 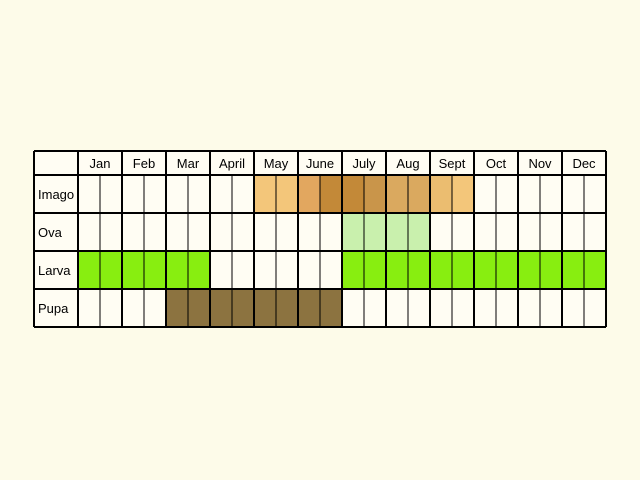 I want to click on month-label-oct: Oct, so click(x=496, y=163).